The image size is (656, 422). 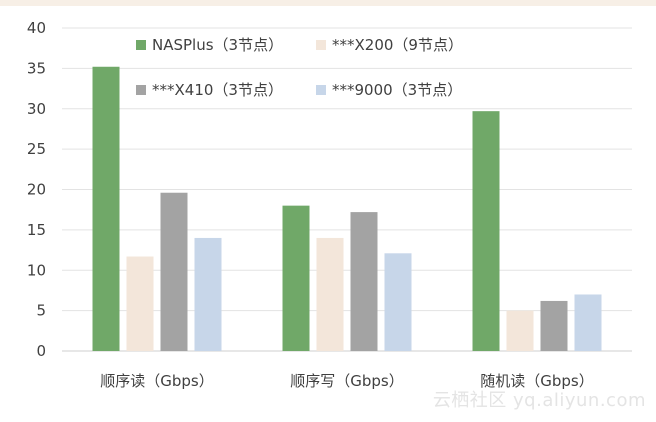 I want to click on x-category-label: 顺序写（Gbps）, so click(x=346, y=381).